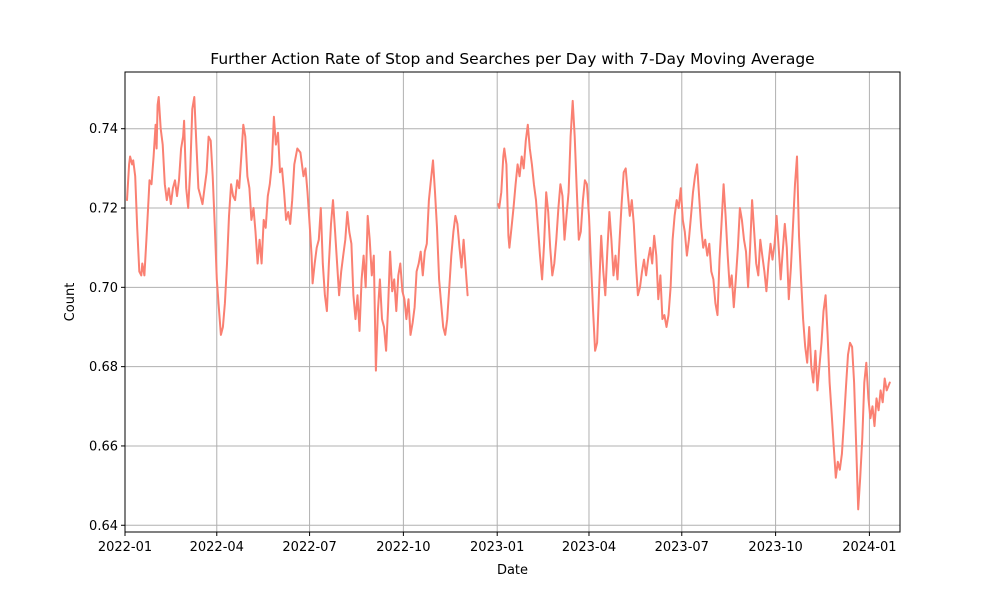 This screenshot has height=600, width=1000. Describe the element at coordinates (103, 446) in the screenshot. I see `y-tick-label: 0.66` at that location.